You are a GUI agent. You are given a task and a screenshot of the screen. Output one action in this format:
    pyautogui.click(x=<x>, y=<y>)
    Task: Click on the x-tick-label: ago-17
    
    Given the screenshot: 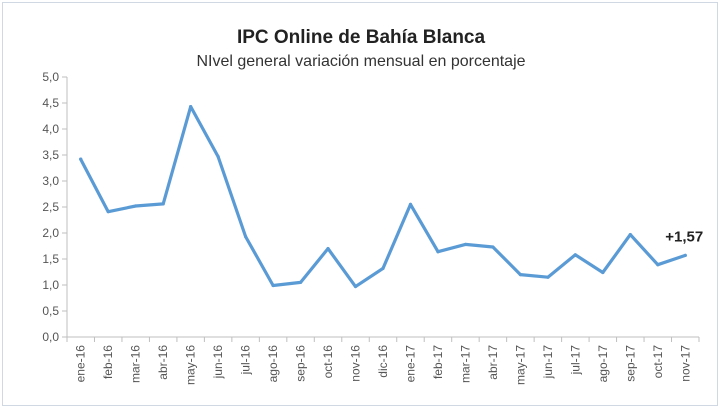 What is the action you would take?
    pyautogui.click(x=603, y=364)
    